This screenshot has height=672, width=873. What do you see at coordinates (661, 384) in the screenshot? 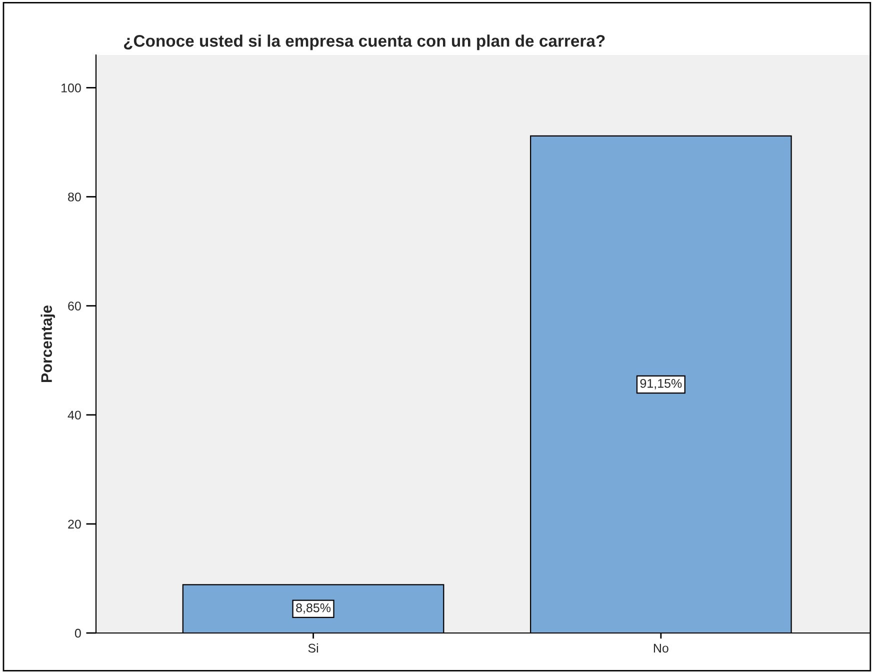
I see `data-label: 91,15%` at bounding box center [661, 384].